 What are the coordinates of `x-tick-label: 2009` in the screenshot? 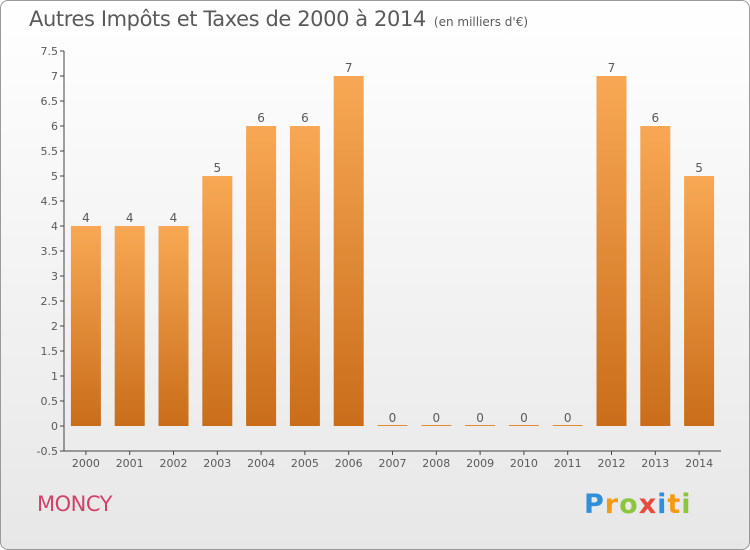 It's located at (480, 463).